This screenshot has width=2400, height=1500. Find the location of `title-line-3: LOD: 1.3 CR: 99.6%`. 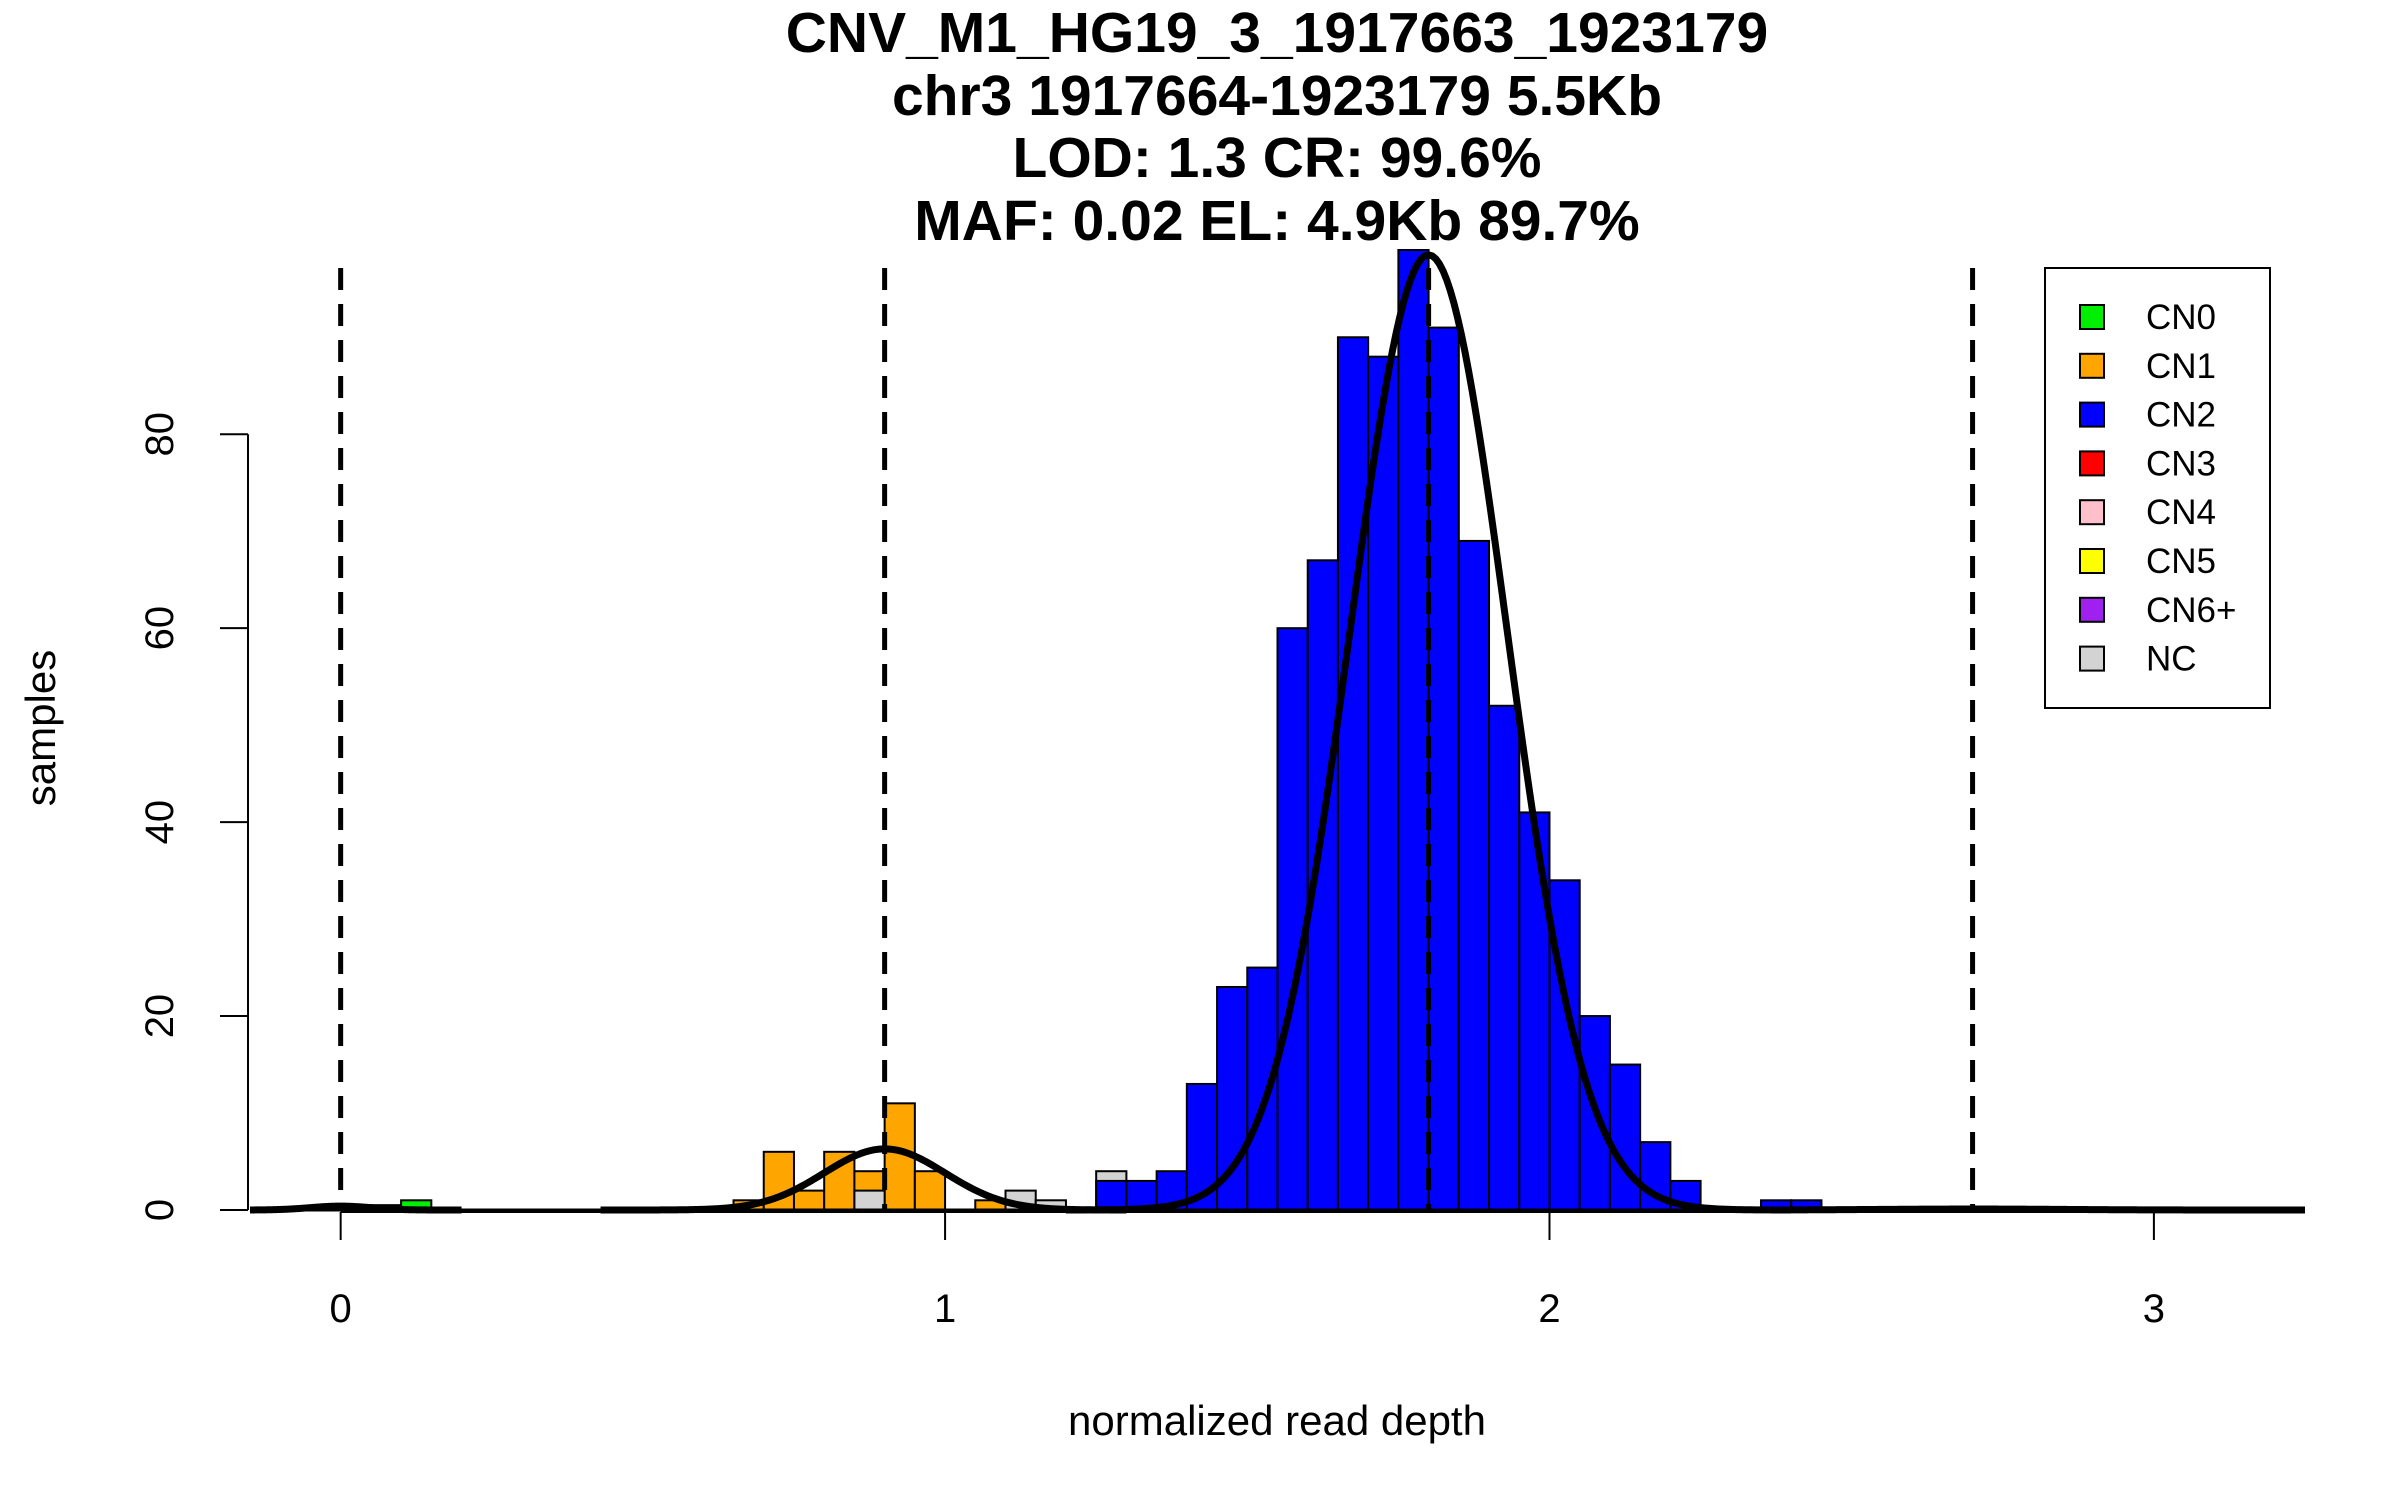

title-line-3: LOD: 1.3 CR: 99.6% is located at coordinates (1277, 158).